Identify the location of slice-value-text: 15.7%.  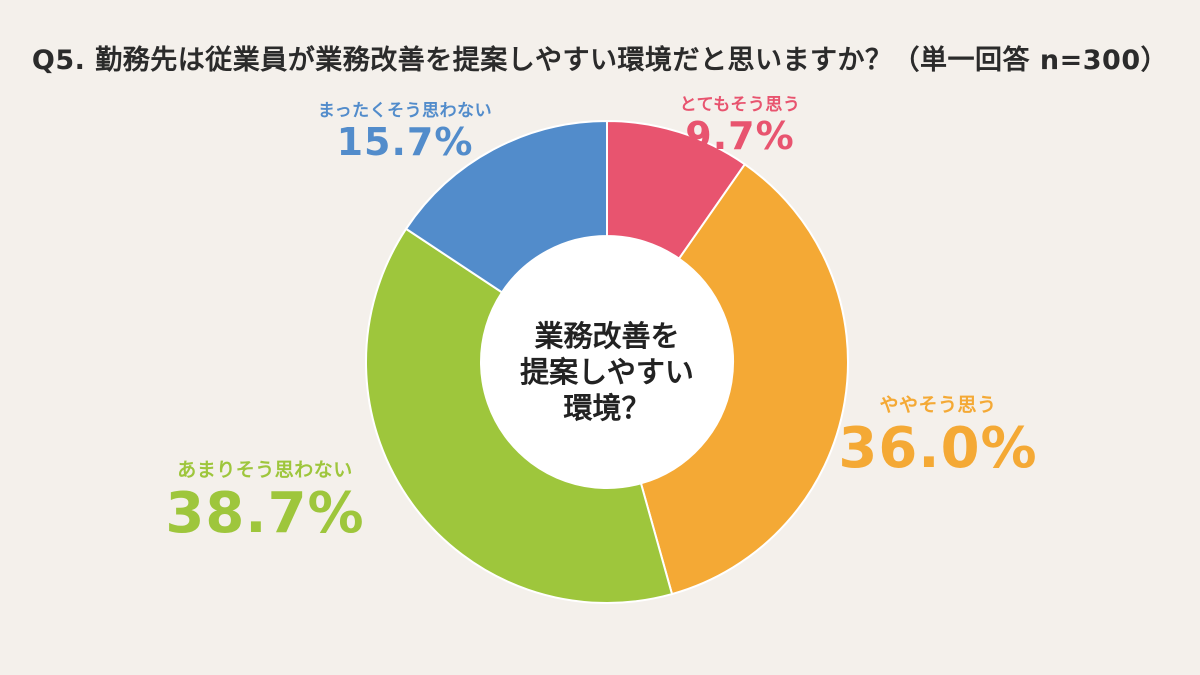
(405, 142).